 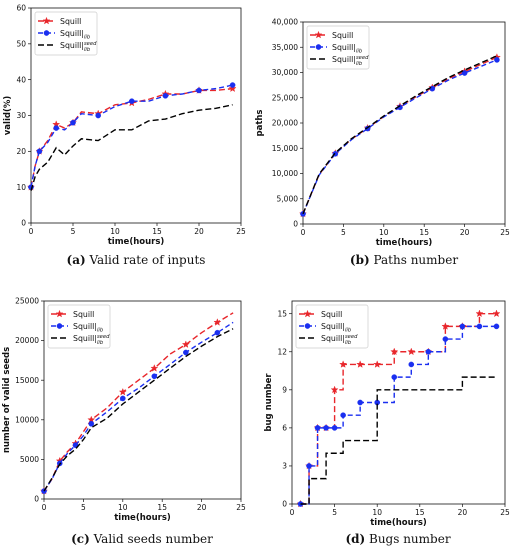 What do you see at coordinates (142, 539) in the screenshot?
I see `caption: (c) Valid seeds number` at bounding box center [142, 539].